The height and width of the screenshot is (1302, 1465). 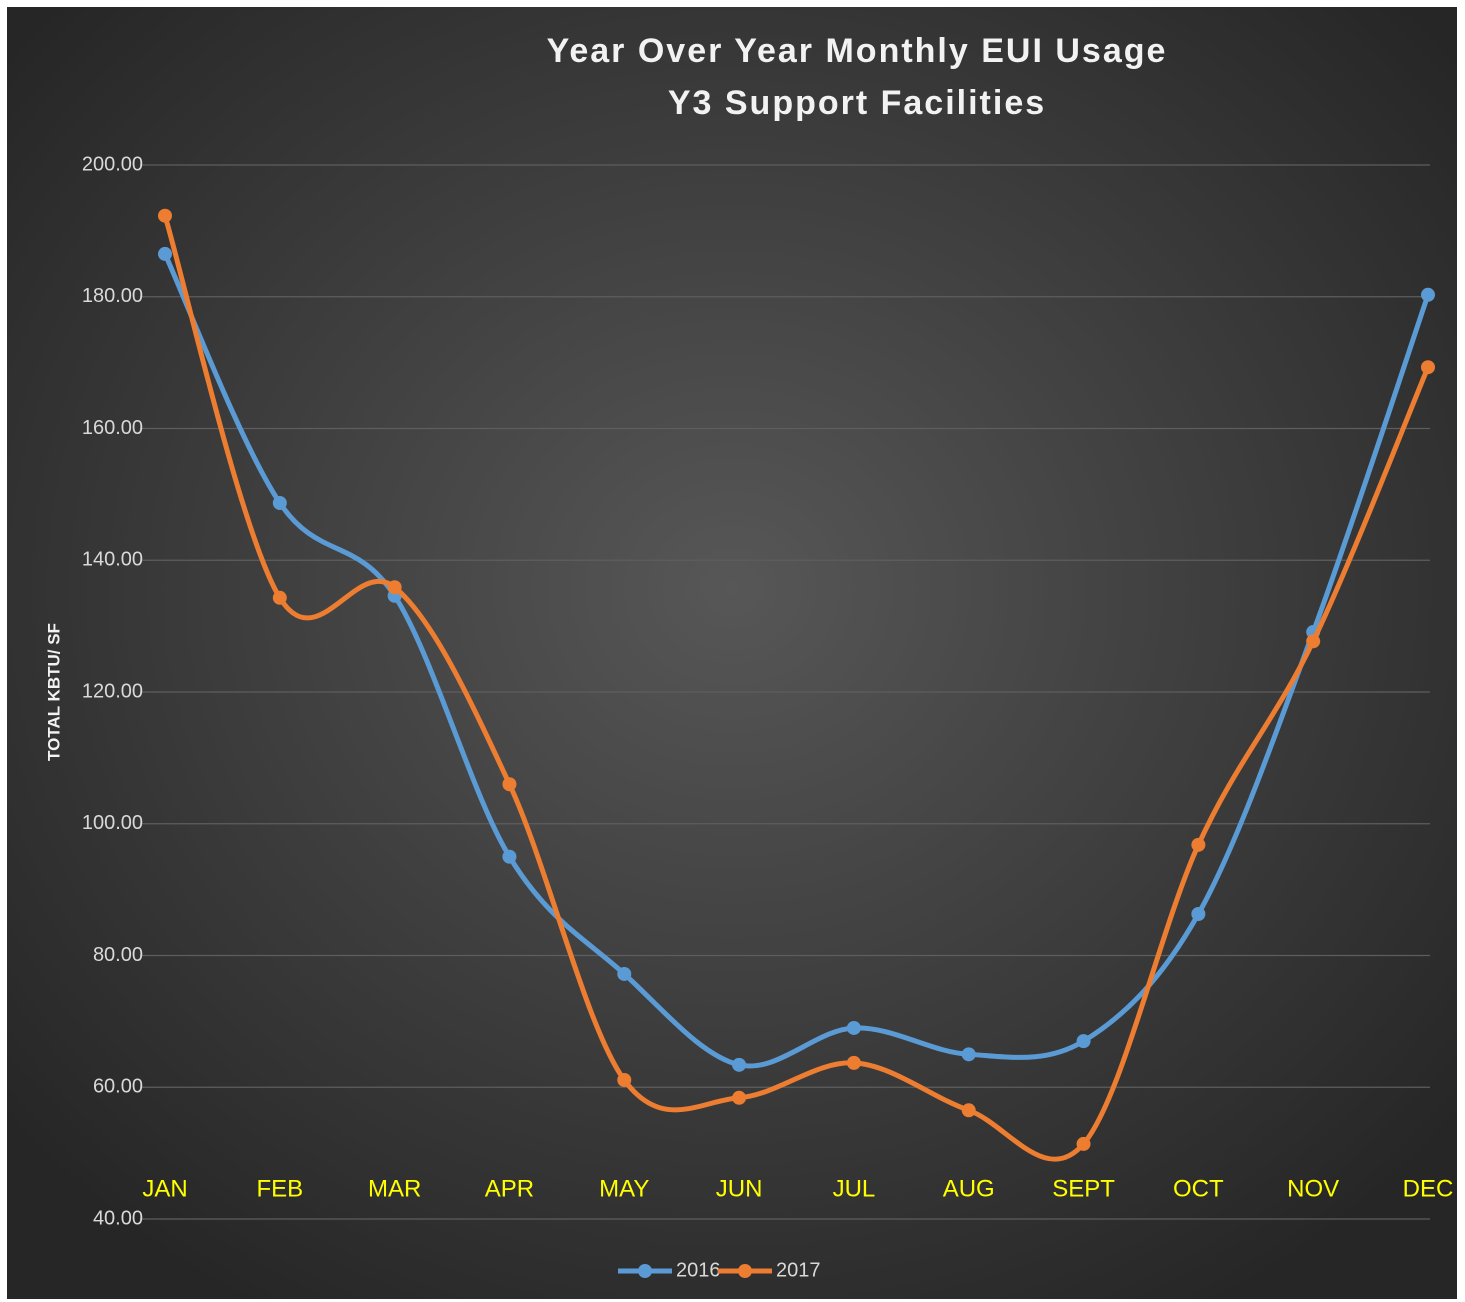 What do you see at coordinates (1083, 1188) in the screenshot?
I see `x-tick-label: SEPT` at bounding box center [1083, 1188].